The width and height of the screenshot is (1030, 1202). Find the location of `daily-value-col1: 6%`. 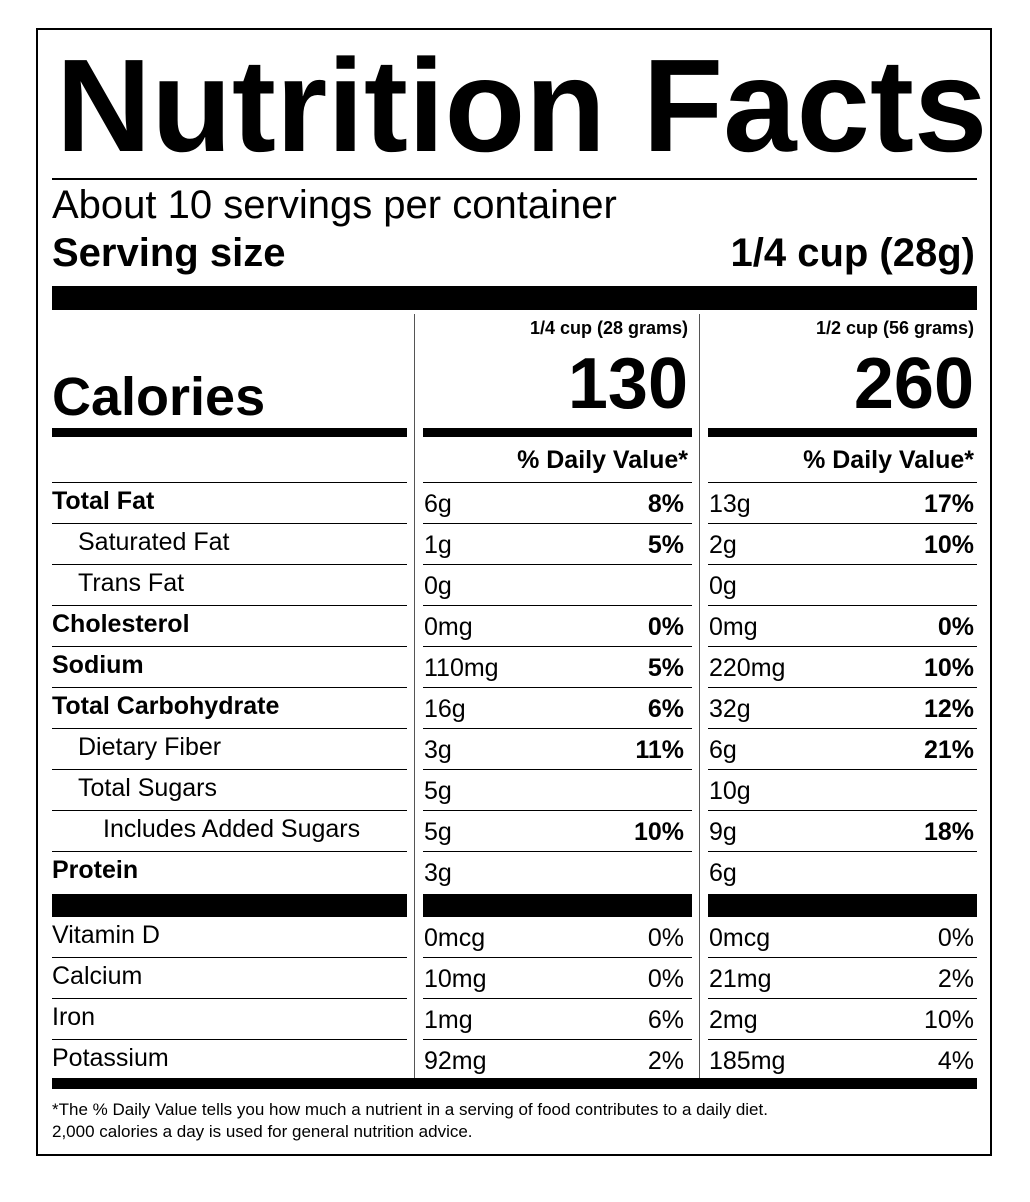

daily-value-col1: 6% is located at coordinates (665, 709).